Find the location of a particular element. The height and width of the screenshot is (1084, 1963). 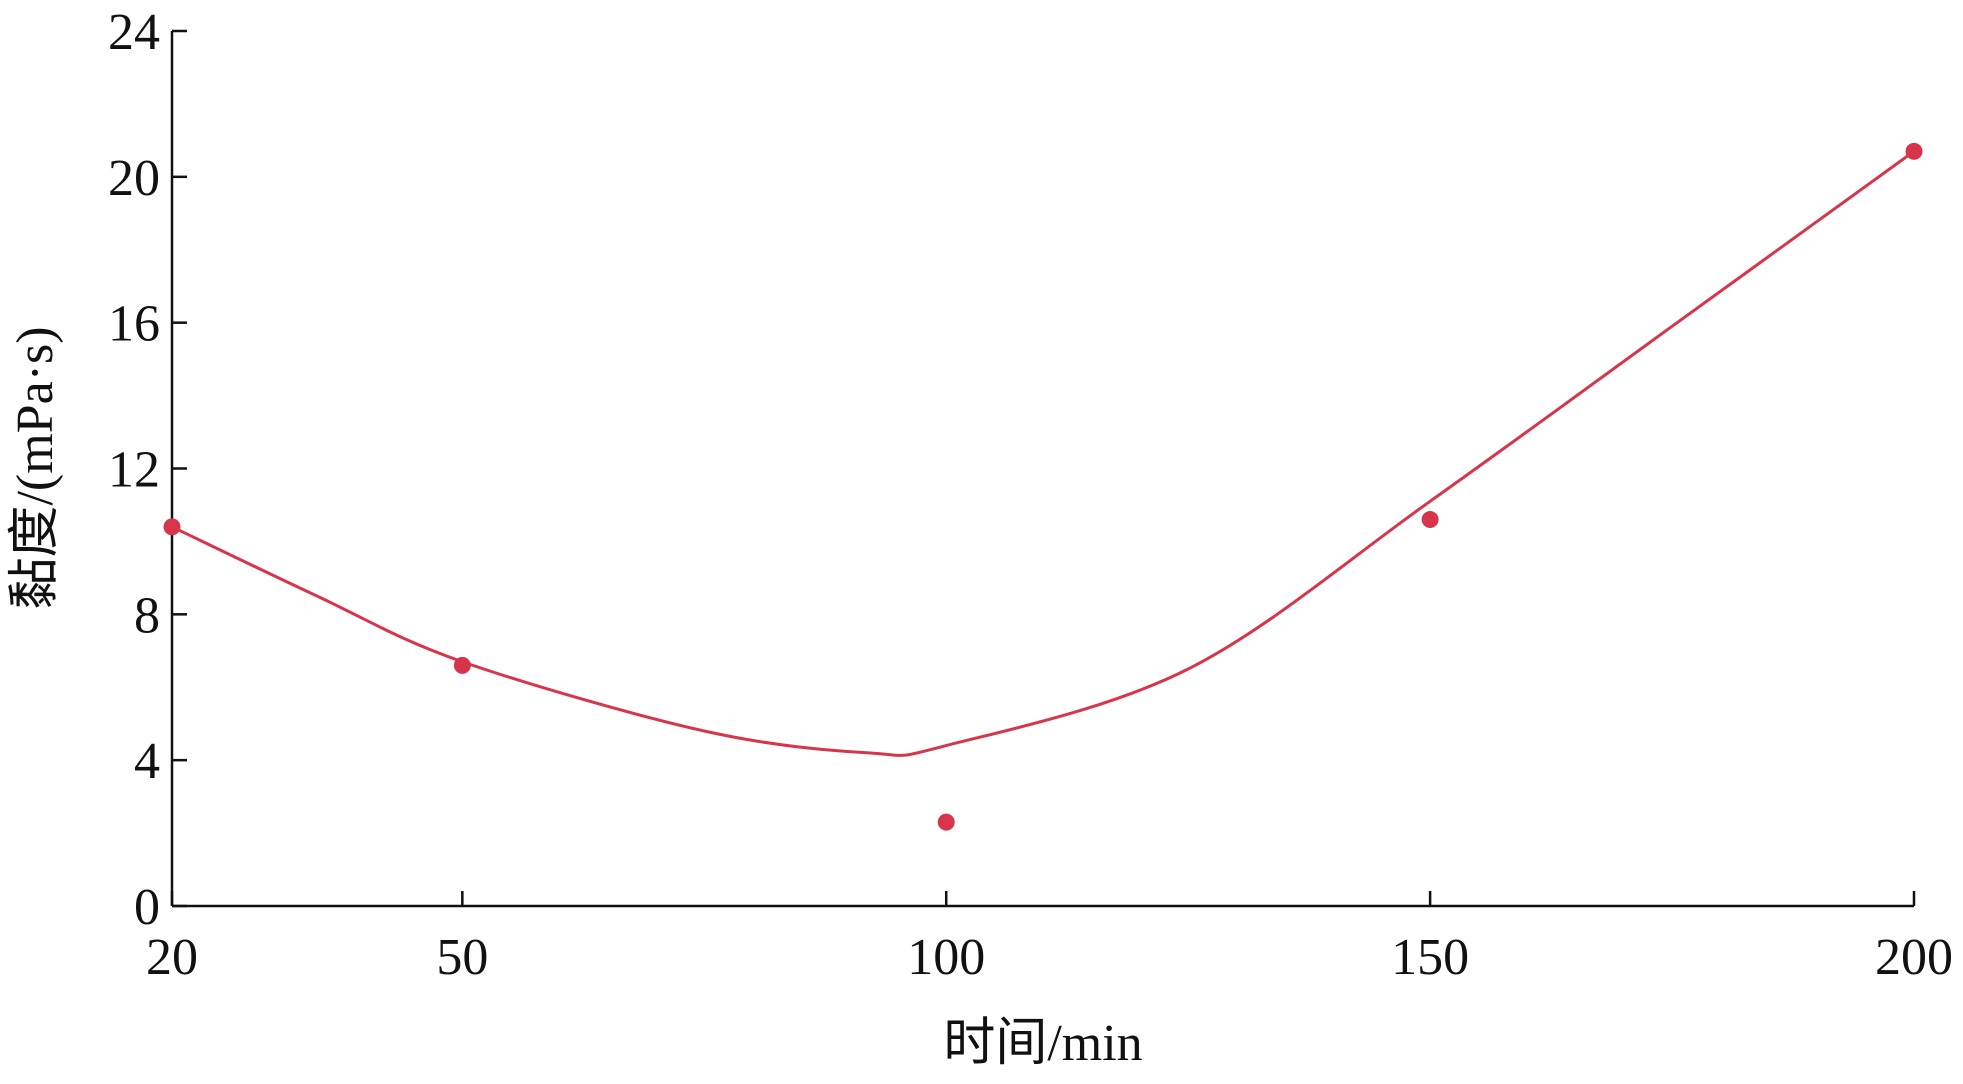

y-tick-label: 0 is located at coordinates (147, 907).